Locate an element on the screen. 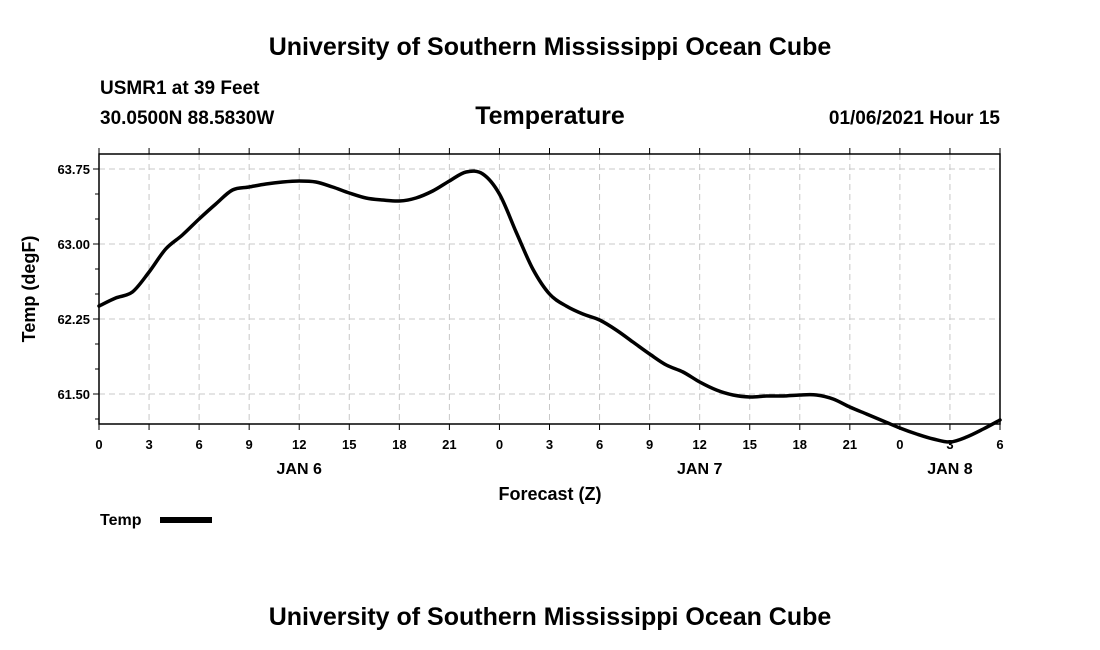 The width and height of the screenshot is (1100, 650). day-label: JAN 6 is located at coordinates (299, 469).